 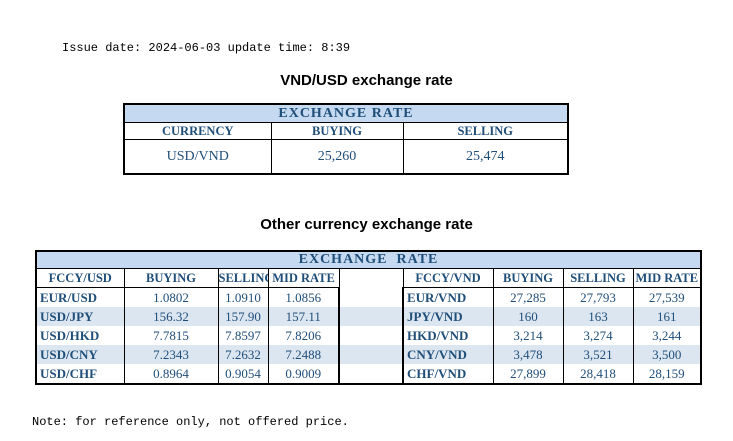 What do you see at coordinates (303, 316) in the screenshot?
I see `mid-rate: 157.11` at bounding box center [303, 316].